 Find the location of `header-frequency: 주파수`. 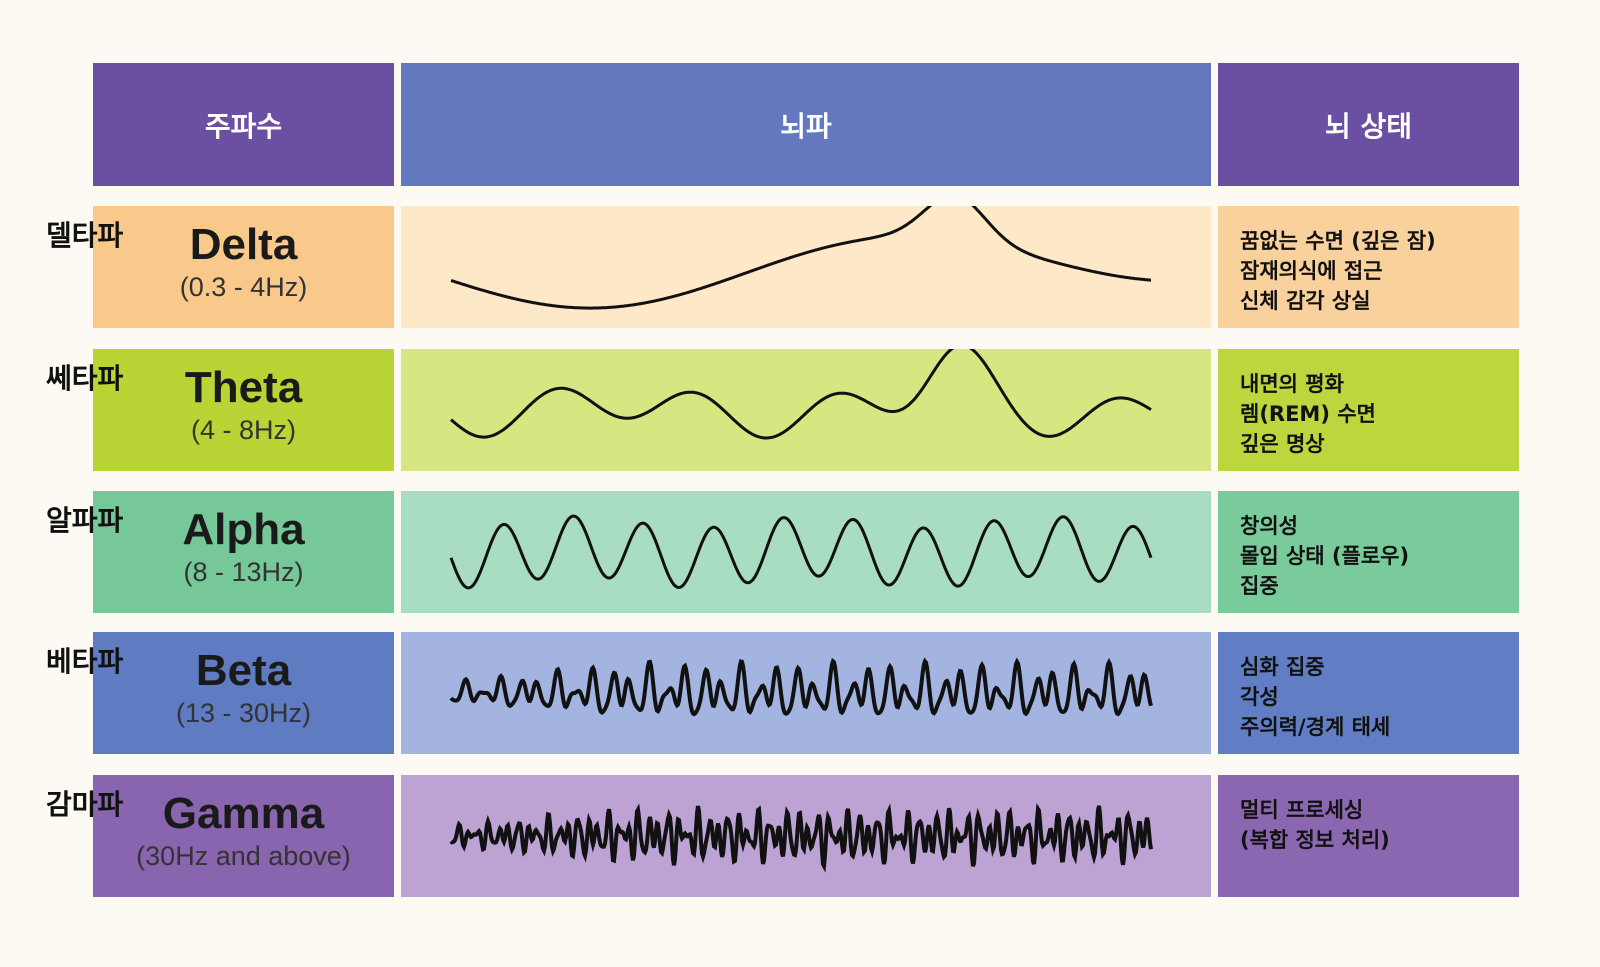

header-frequency: 주파수 is located at coordinates (243, 124).